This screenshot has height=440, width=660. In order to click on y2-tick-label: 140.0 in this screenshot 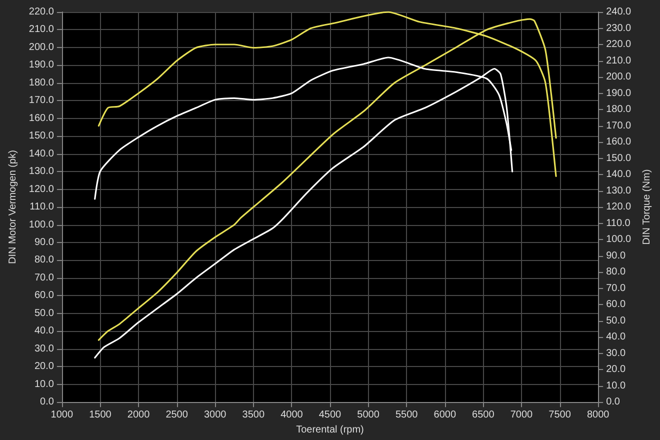, I will do `click(619, 174)`.